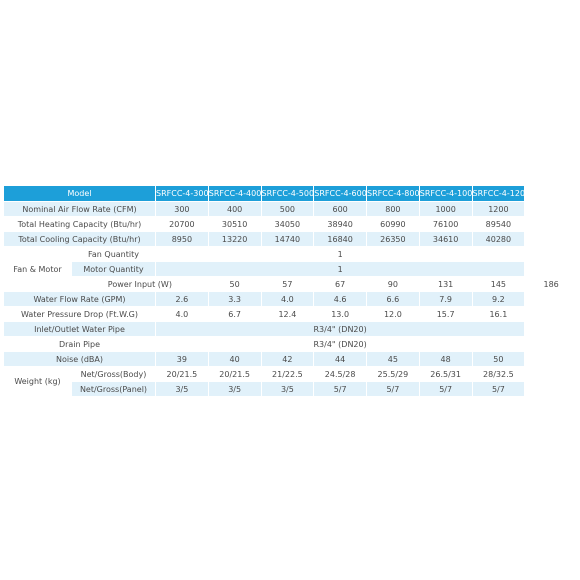 This screenshot has height=580, width=580. I want to click on cell-value: 13220, so click(234, 239).